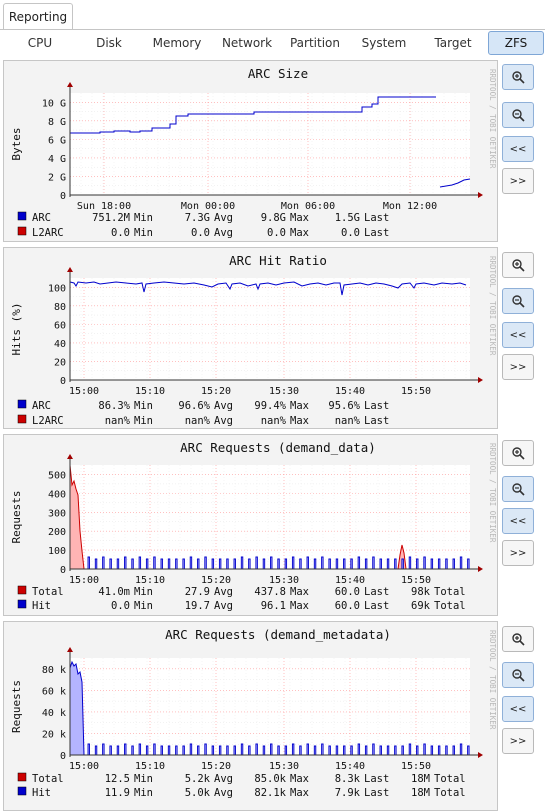  I want to click on x-tick-label: 15:50, so click(416, 391).